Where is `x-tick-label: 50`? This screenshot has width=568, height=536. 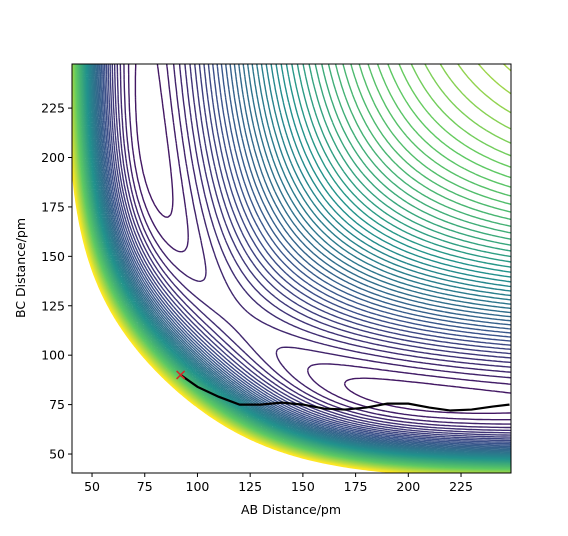
x-tick-label: 50 is located at coordinates (92, 486).